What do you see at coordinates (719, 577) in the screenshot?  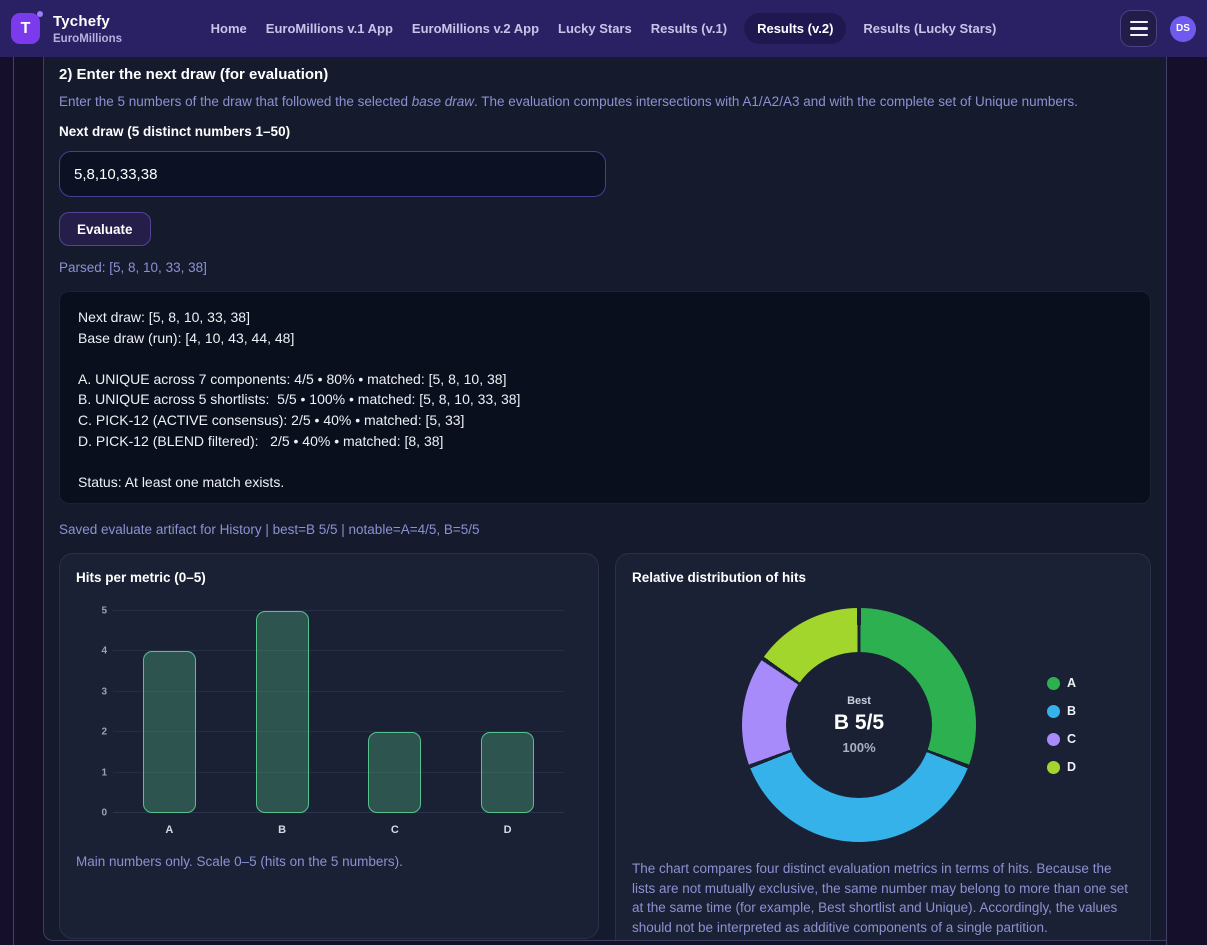 I see `donut-chart-title: Relative distribution of hits` at bounding box center [719, 577].